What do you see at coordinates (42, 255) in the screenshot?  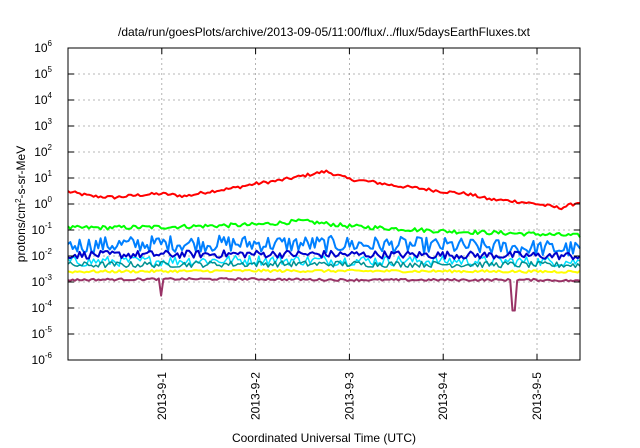 I see `y-tick-label: 10⁻²` at bounding box center [42, 255].